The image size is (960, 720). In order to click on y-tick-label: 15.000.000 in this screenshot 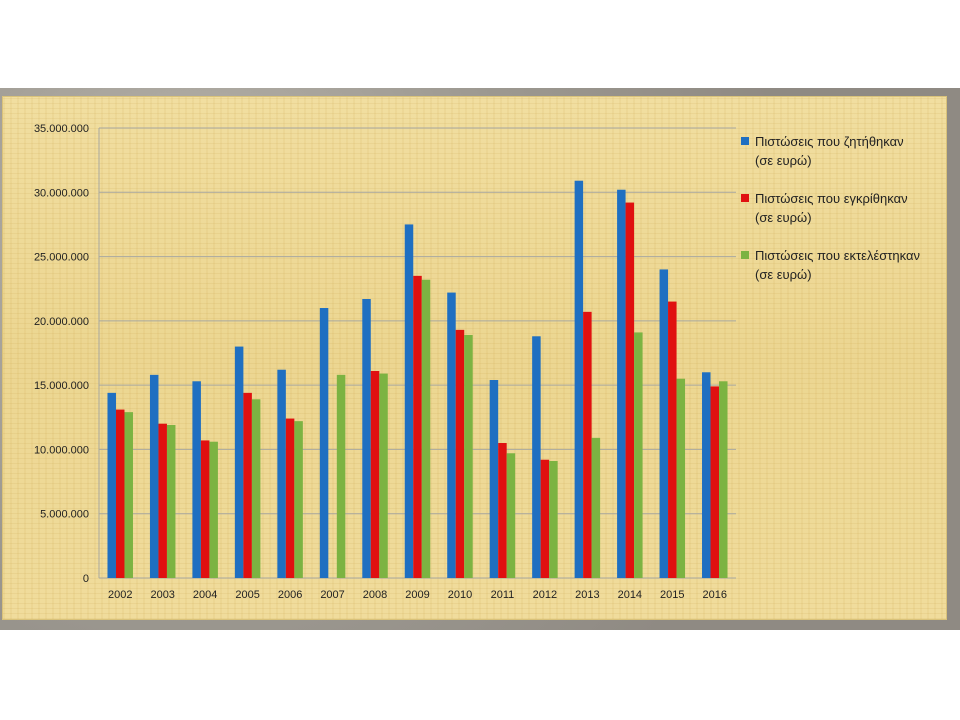, I will do `click(61, 386)`.